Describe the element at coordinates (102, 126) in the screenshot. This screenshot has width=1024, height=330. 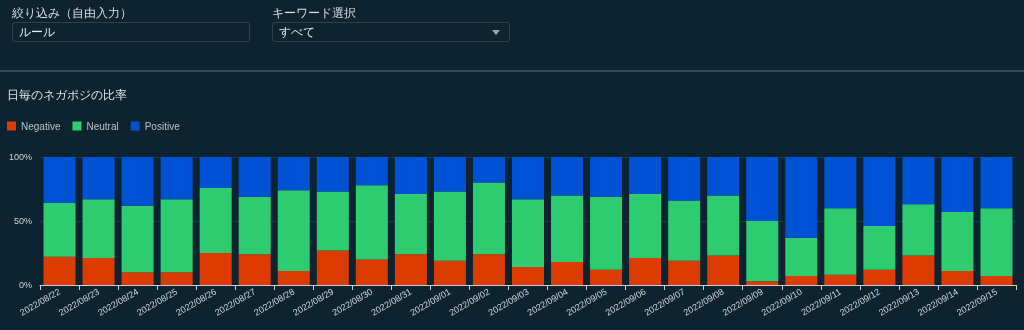
I see `legend-label: Neutral` at that location.